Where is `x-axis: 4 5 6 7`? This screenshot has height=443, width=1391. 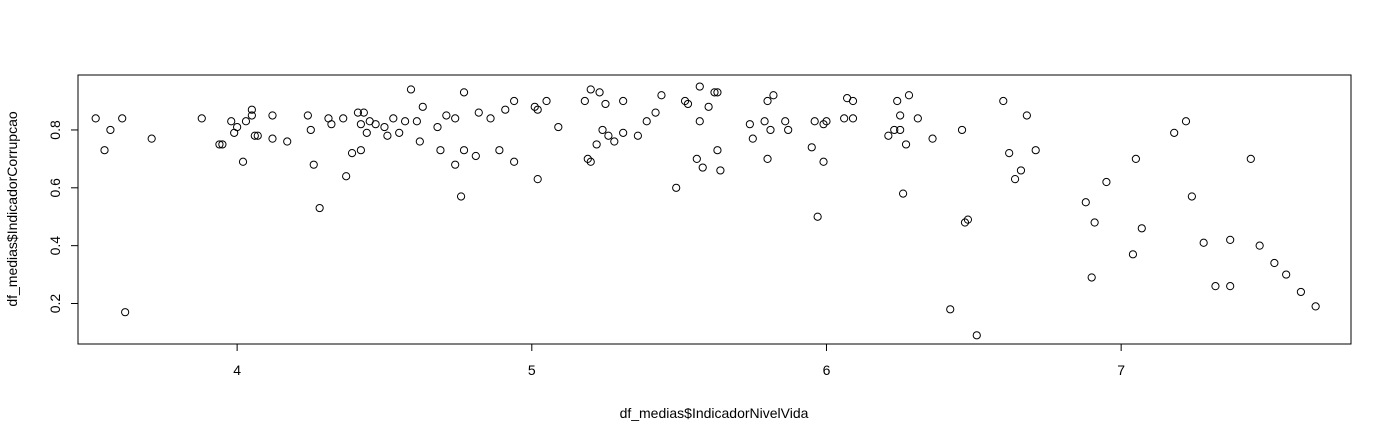
x-axis: 4 5 6 7 is located at coordinates (679, 360).